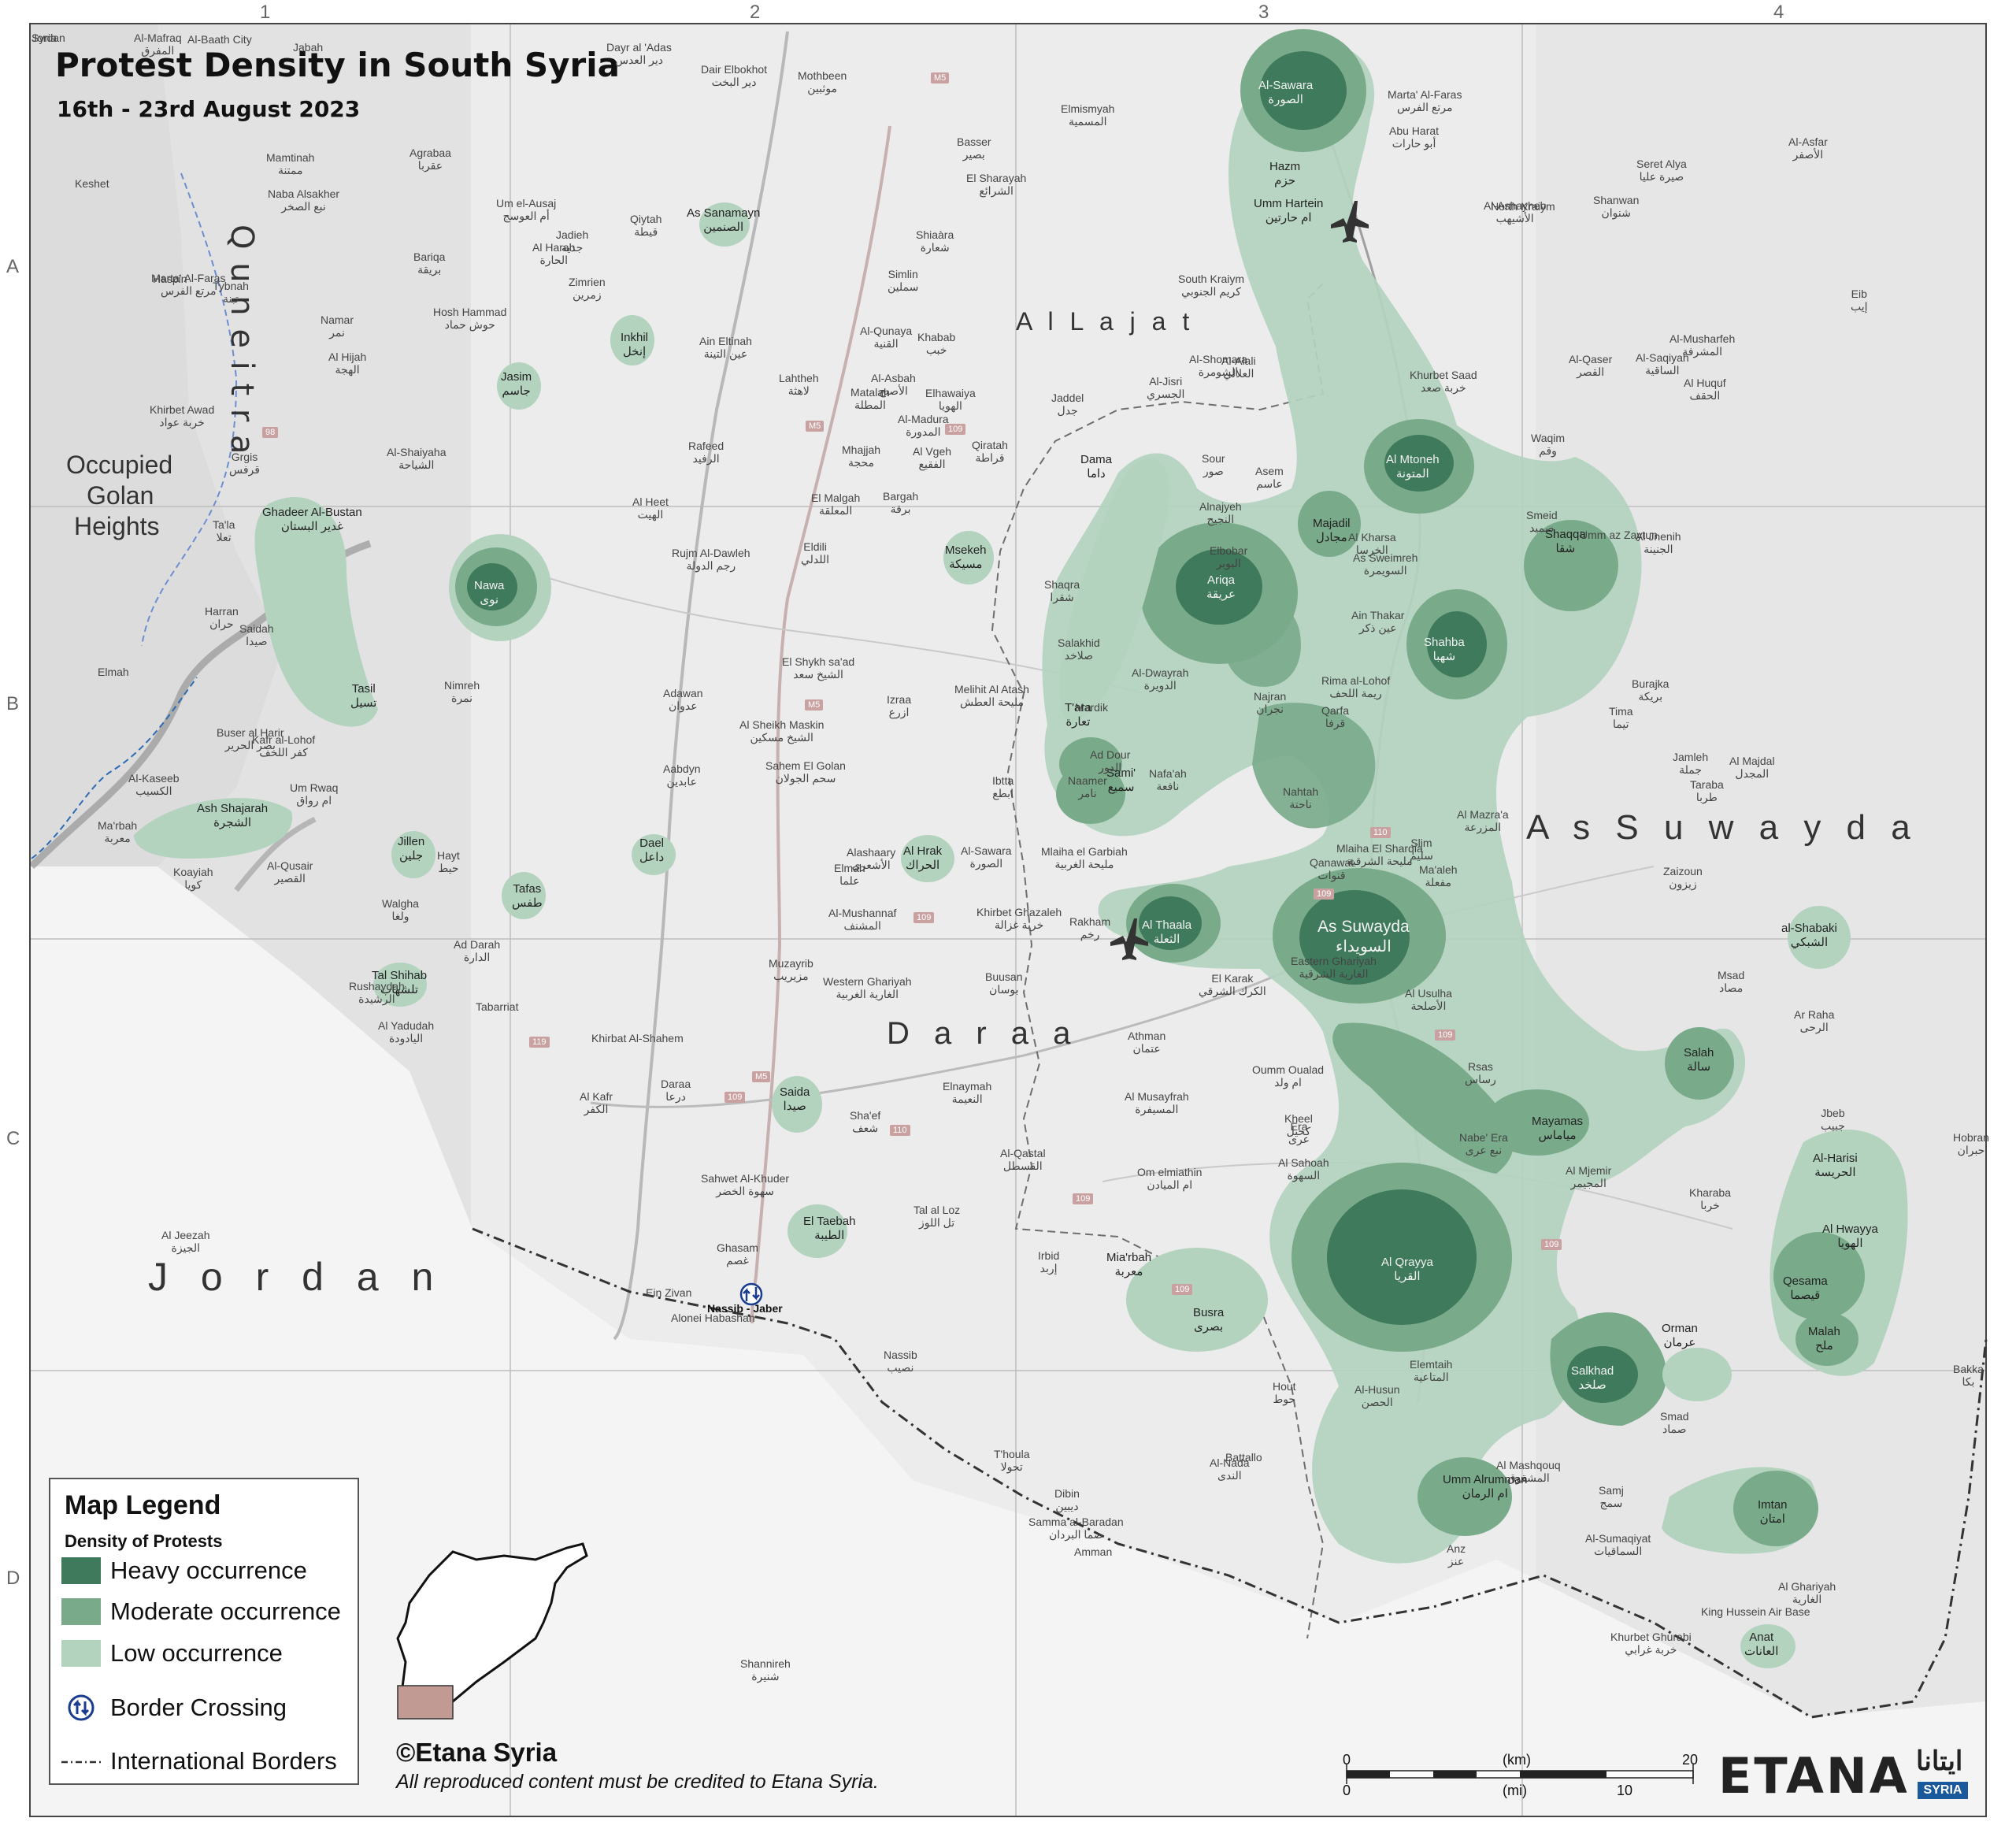 This screenshot has width=2016, height=1844. I want to click on place-name: Zaizoun, so click(1683, 871).